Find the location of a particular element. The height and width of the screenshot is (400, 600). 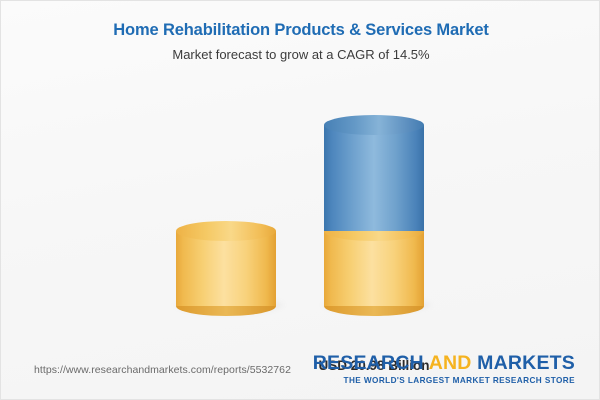

cylinder-segment-growth-2032 is located at coordinates (374, 173).